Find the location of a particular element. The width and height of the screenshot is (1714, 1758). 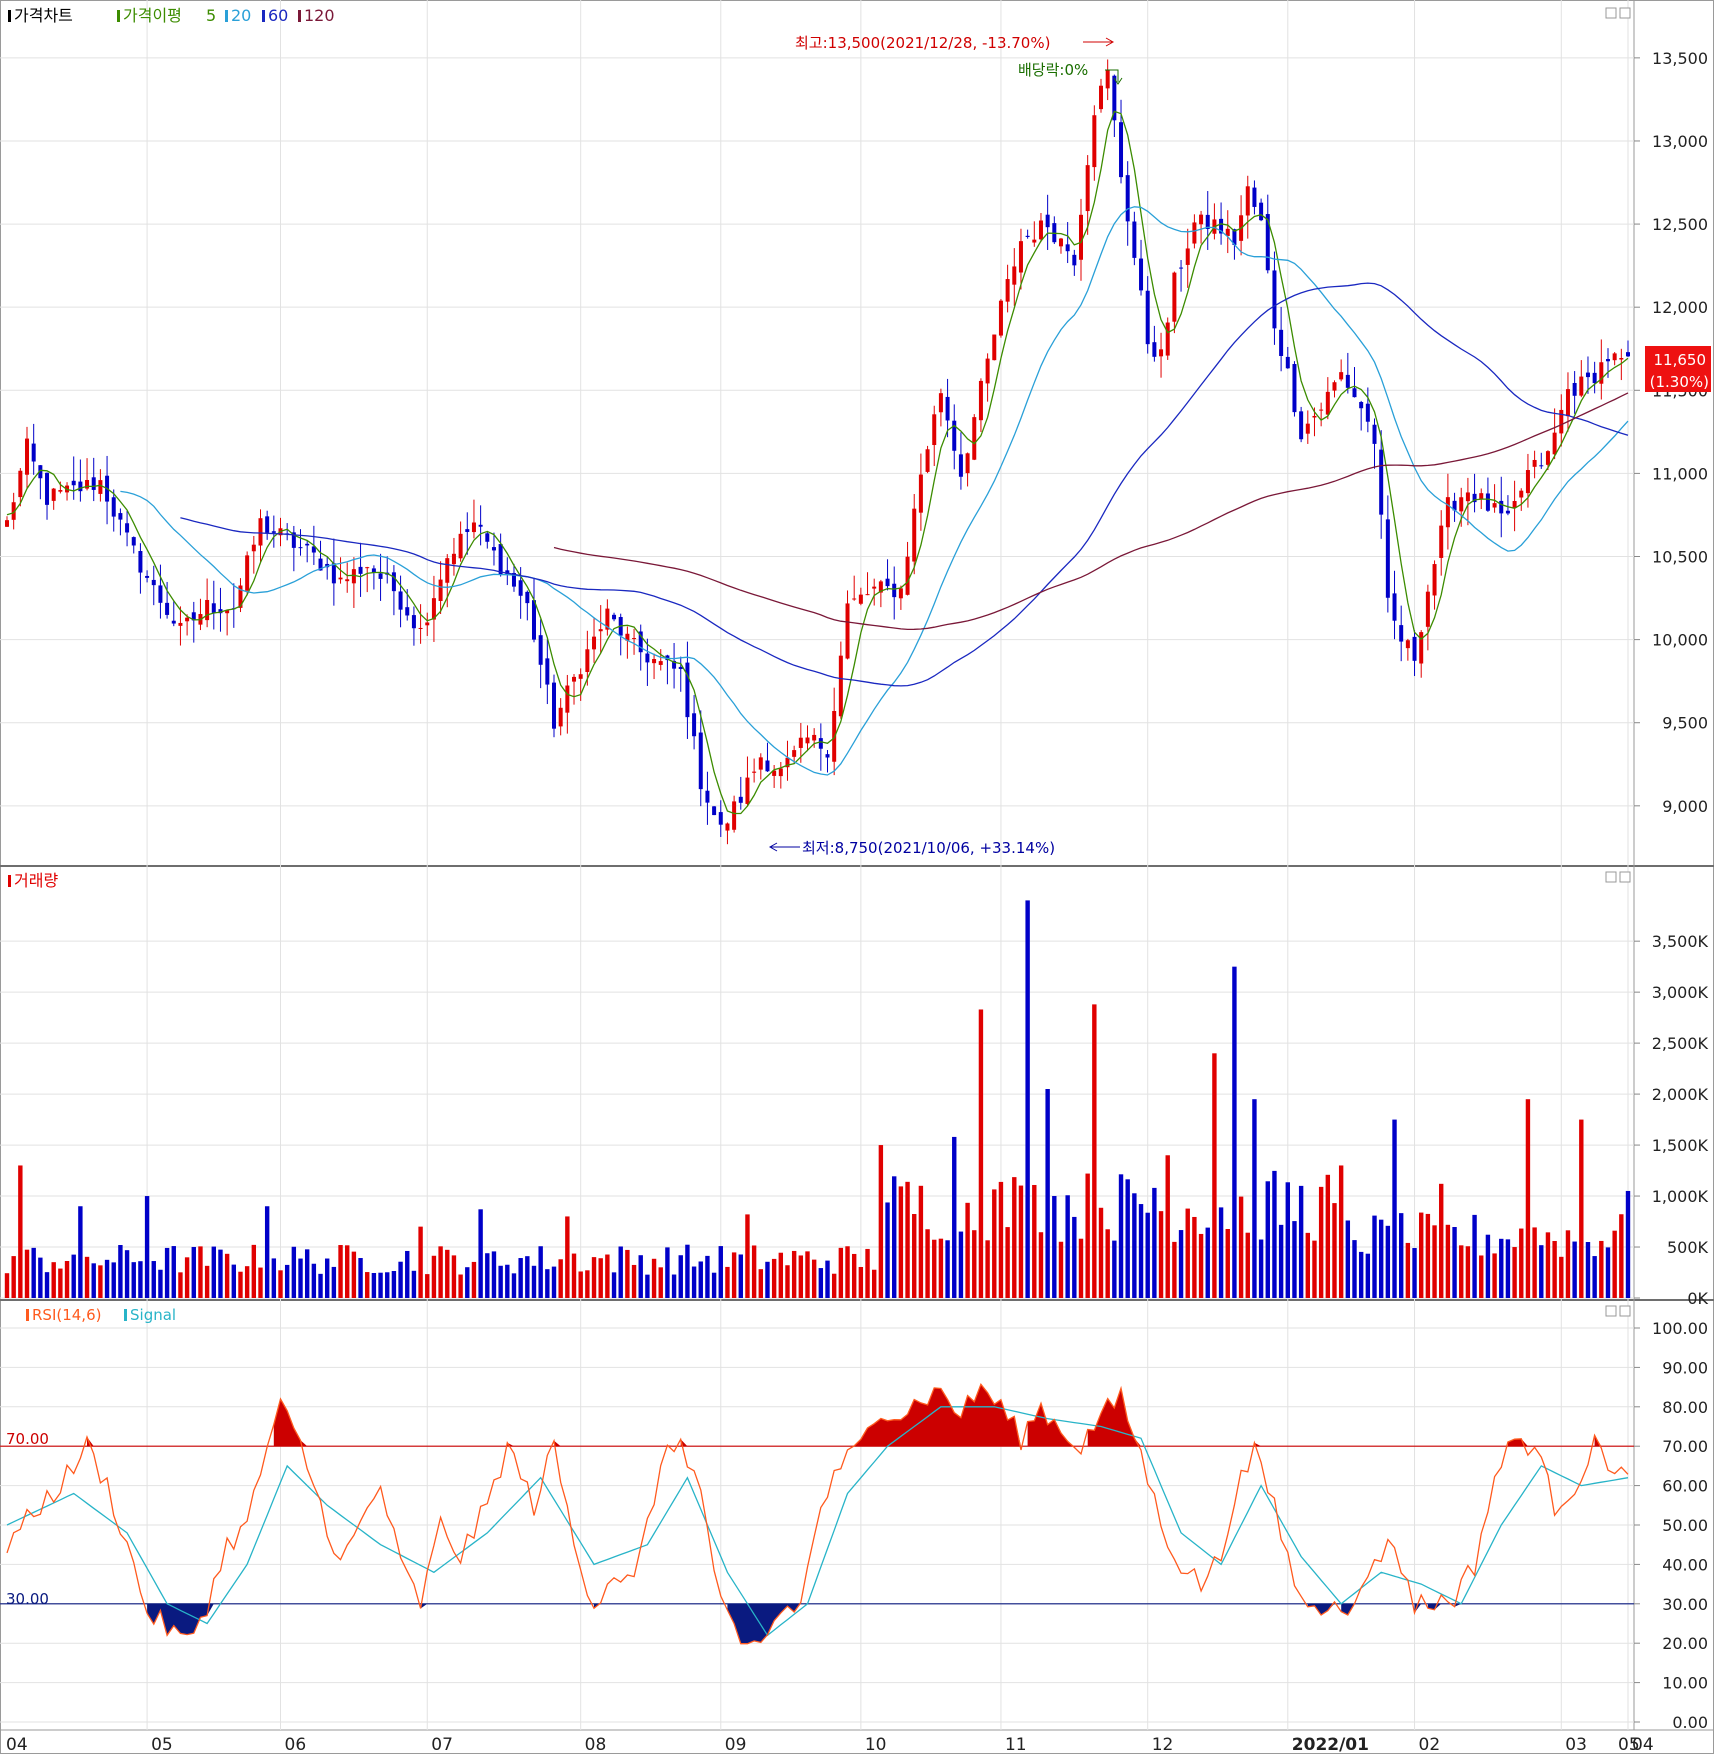

rsi-tick-label: 50.00 is located at coordinates (1685, 1525).